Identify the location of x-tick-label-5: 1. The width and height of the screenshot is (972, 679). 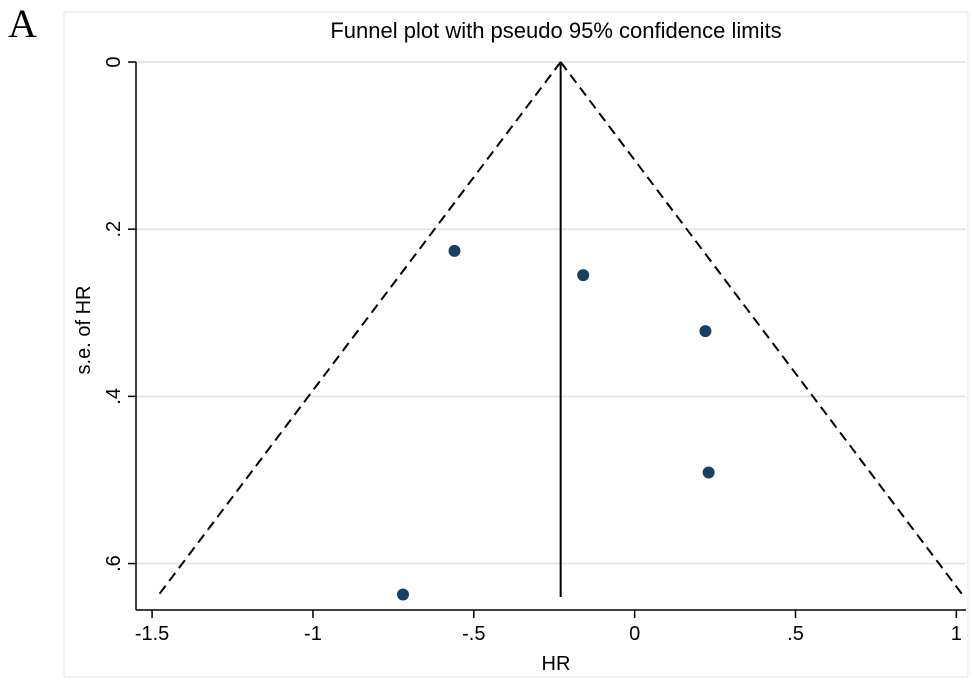
(956, 634).